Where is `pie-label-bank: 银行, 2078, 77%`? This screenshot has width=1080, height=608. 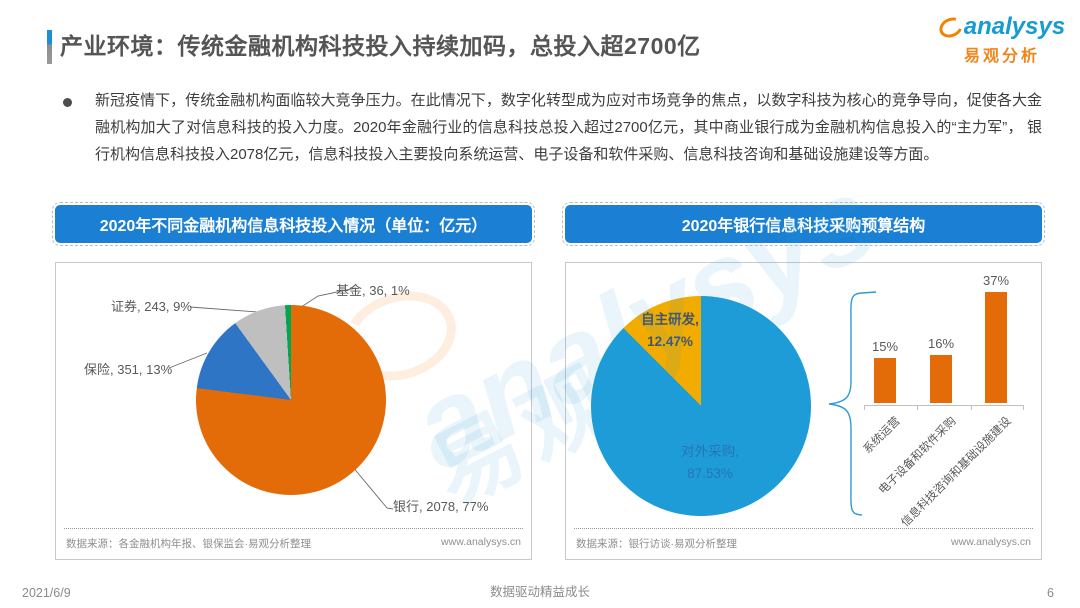 pie-label-bank: 银行, 2078, 77% is located at coordinates (441, 506).